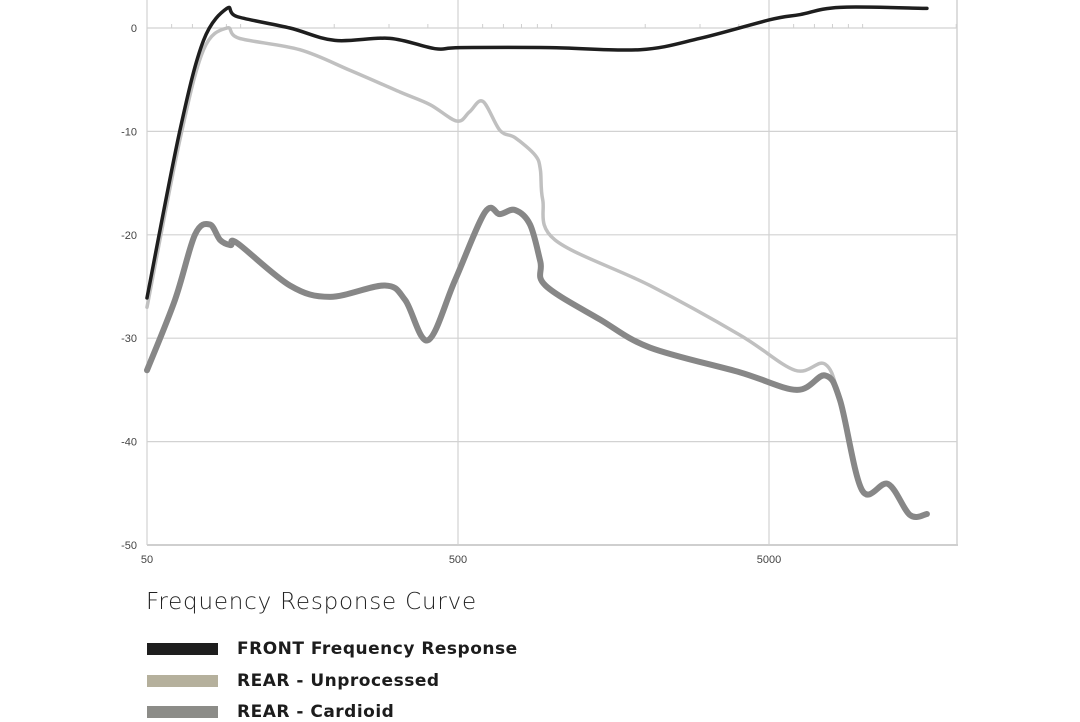  Describe the element at coordinates (129, 236) in the screenshot. I see `y-tick-label: -20` at that location.